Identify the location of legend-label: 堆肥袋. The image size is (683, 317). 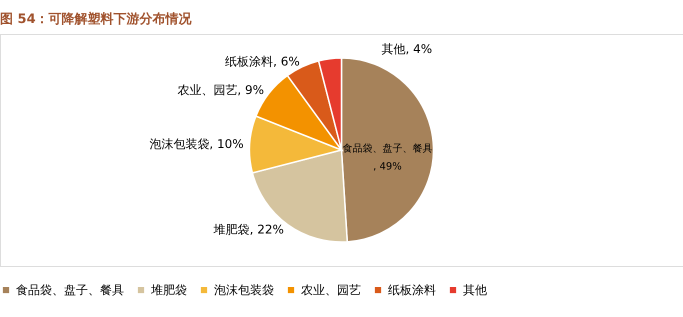
(168, 290).